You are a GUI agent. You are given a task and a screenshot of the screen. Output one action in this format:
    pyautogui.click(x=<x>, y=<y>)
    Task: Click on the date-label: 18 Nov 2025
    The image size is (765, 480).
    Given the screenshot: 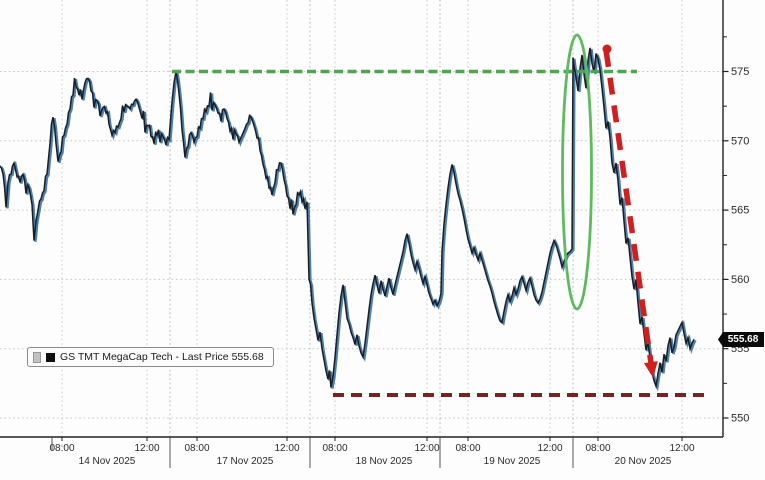 What is the action you would take?
    pyautogui.click(x=384, y=461)
    